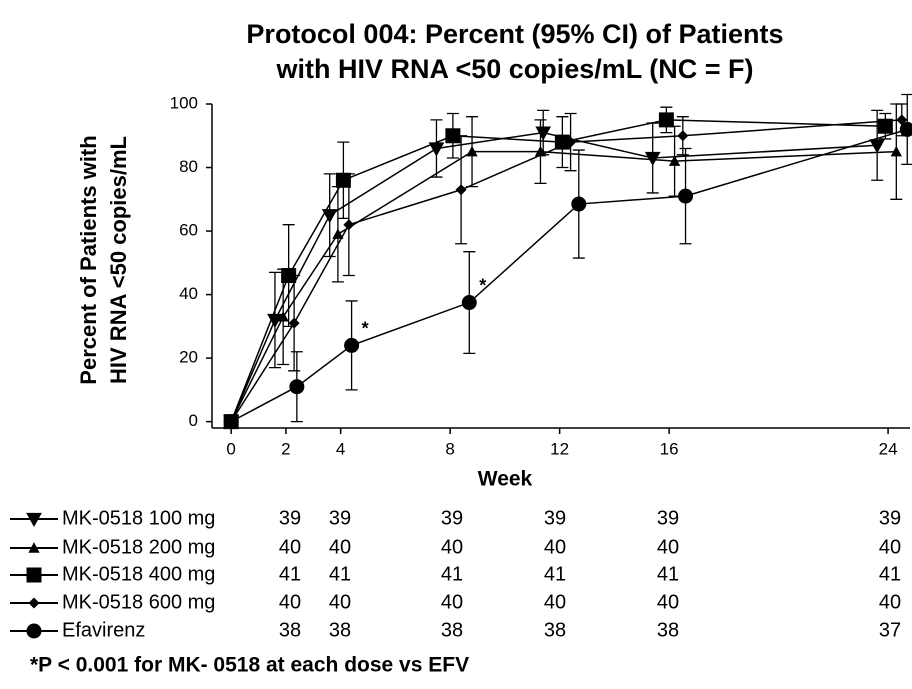 The height and width of the screenshot is (689, 912). Describe the element at coordinates (138, 602) in the screenshot. I see `legend-label: MK-0518 600 mg` at that location.